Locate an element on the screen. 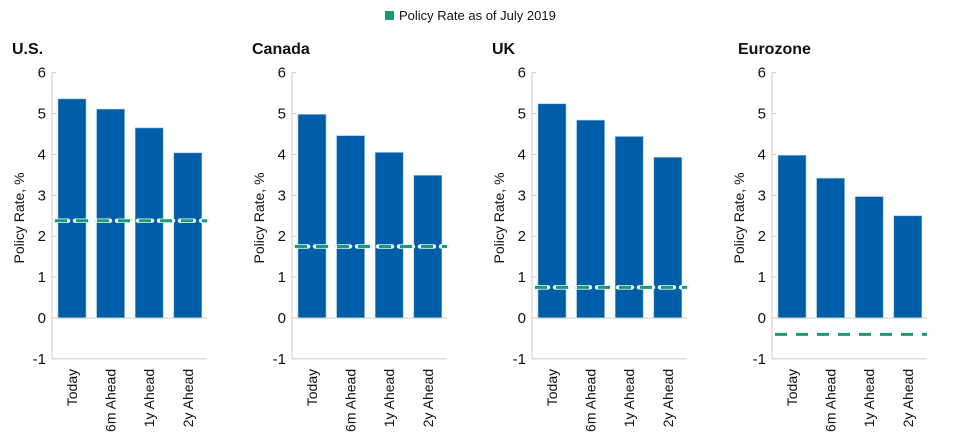 The width and height of the screenshot is (960, 439). panel-title: U.S. is located at coordinates (27, 49).